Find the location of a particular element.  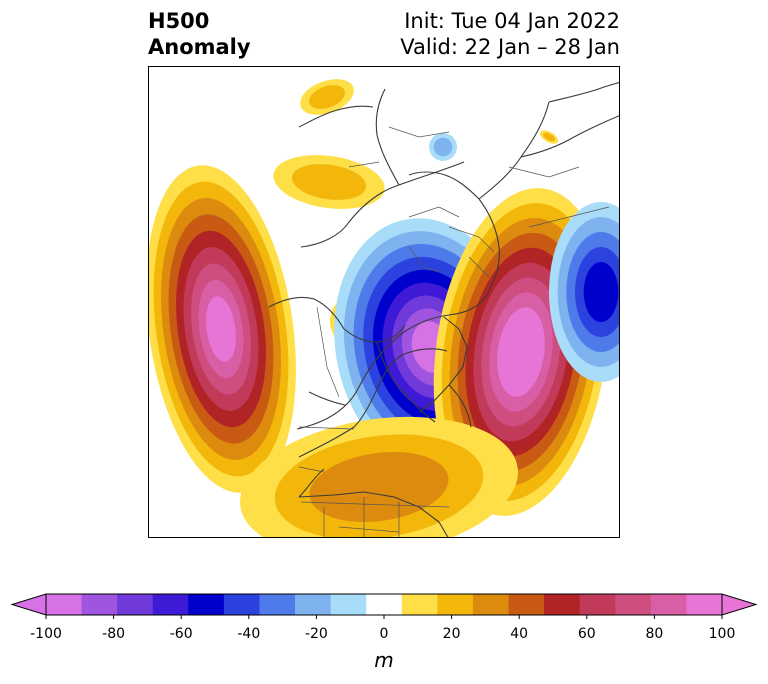

colorbar-unit-label: m is located at coordinates (384, 660).